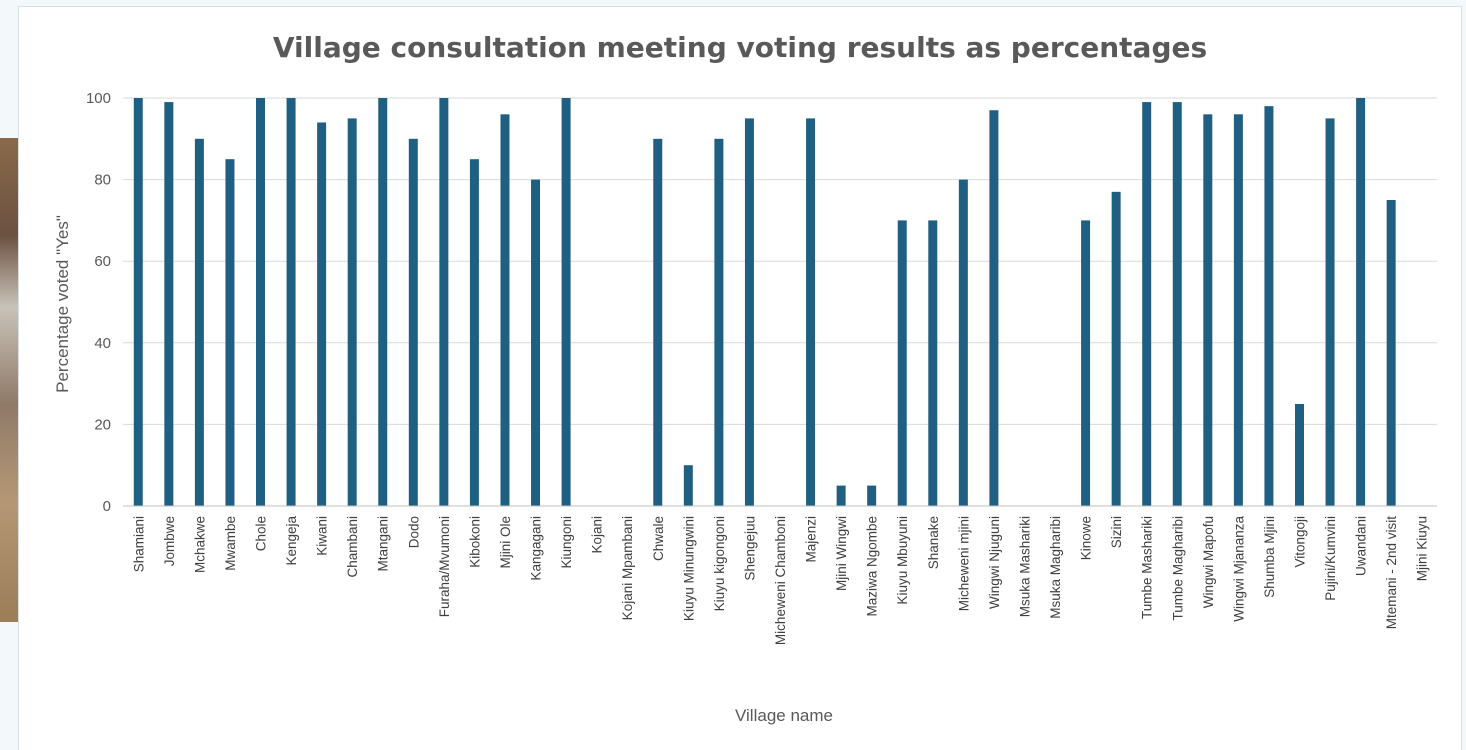  Describe the element at coordinates (963, 563) in the screenshot. I see `x-category-label: Micheweni mjini` at that location.